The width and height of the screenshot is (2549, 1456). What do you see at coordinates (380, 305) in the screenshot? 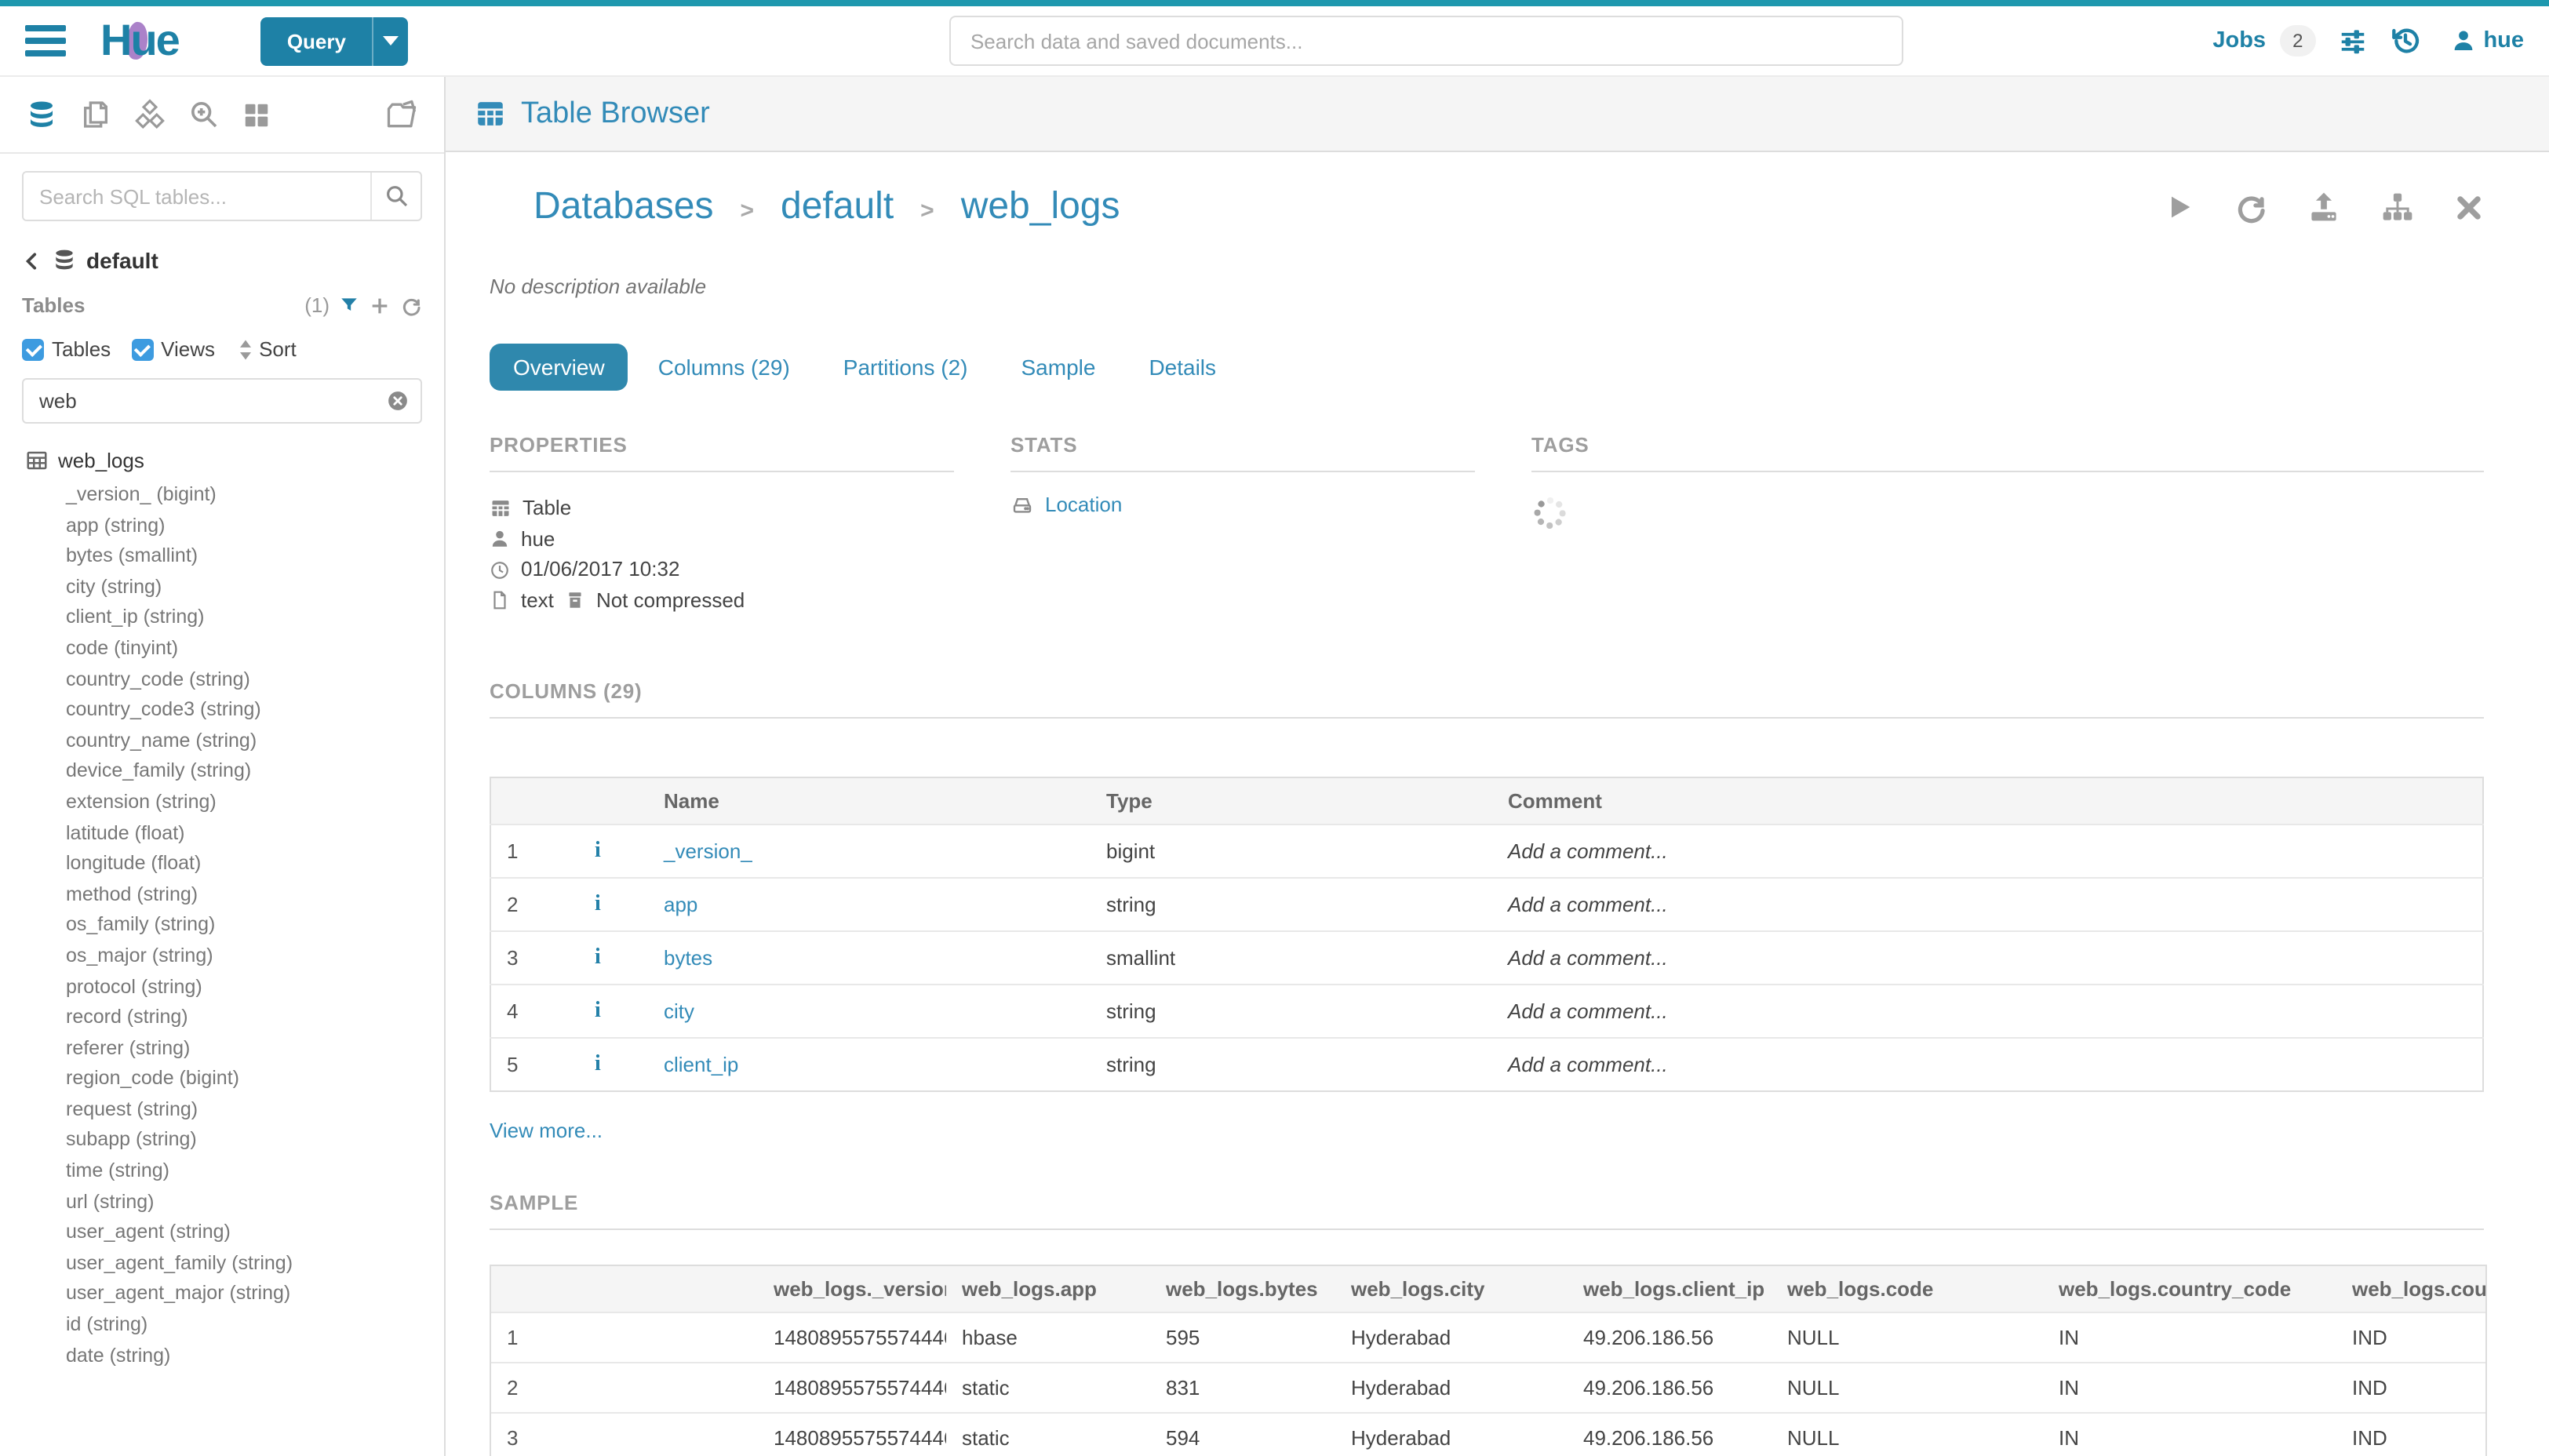
I see `add-table-icon` at bounding box center [380, 305].